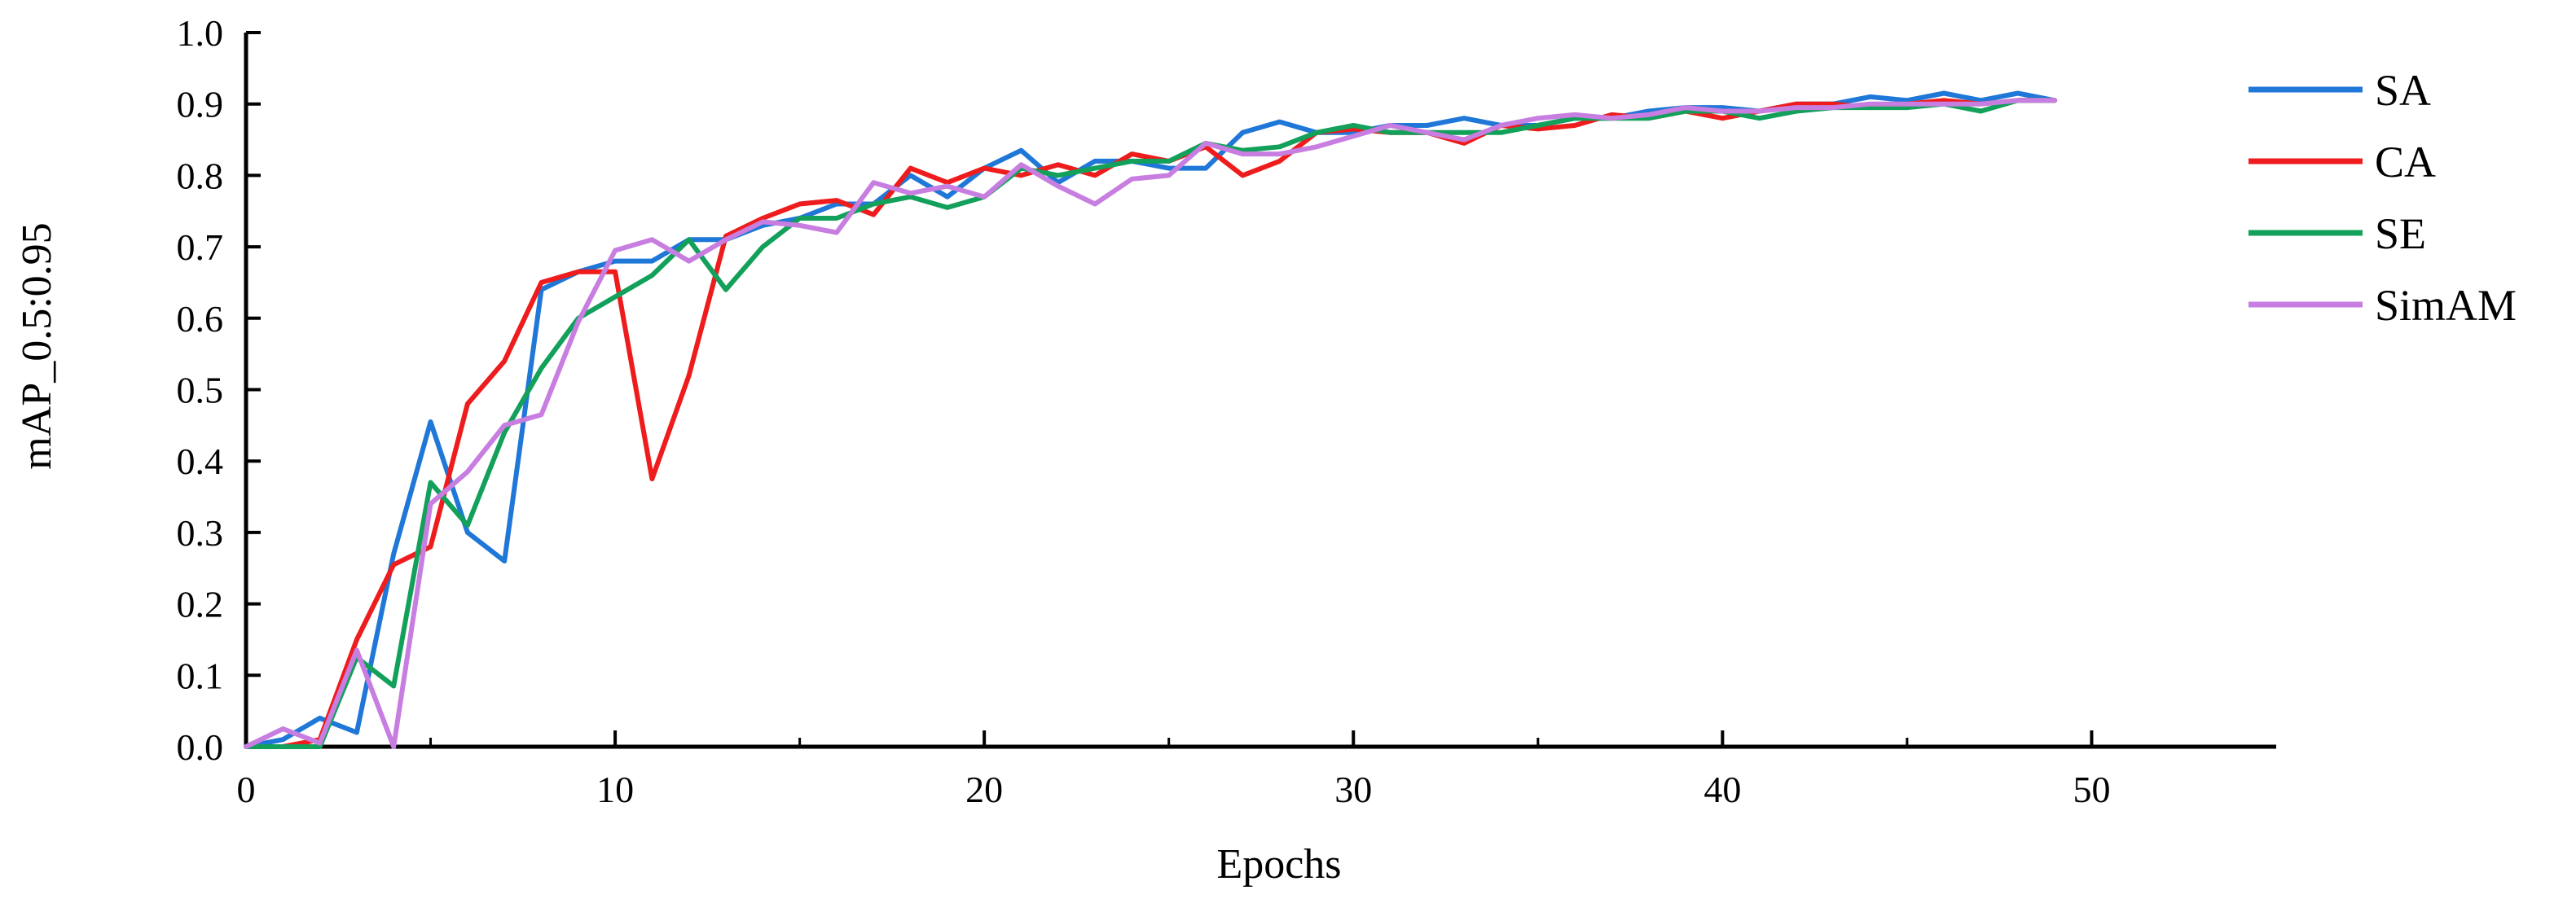 The image size is (2576, 912). I want to click on legend: SA CA SE SimAM, so click(2383, 198).